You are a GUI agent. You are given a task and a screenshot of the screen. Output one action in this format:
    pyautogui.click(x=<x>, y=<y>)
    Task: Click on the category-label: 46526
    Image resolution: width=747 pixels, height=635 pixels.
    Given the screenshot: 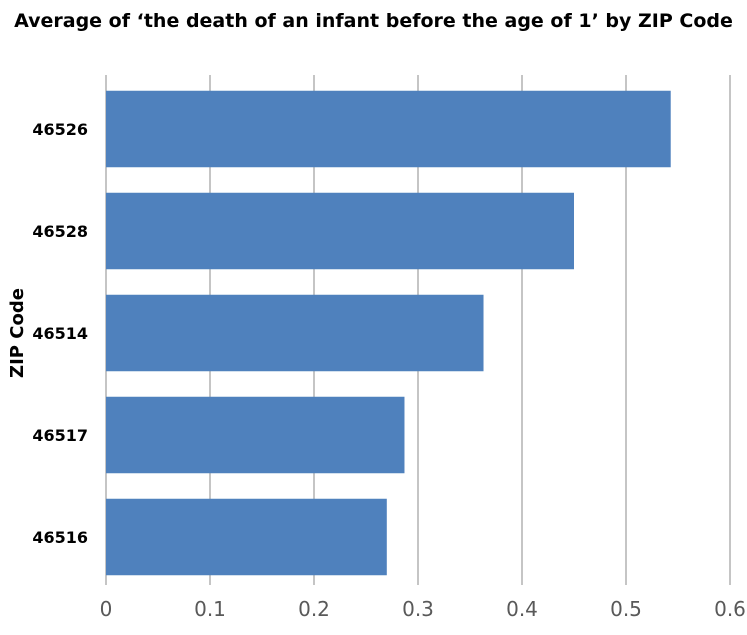 What is the action you would take?
    pyautogui.click(x=60, y=129)
    